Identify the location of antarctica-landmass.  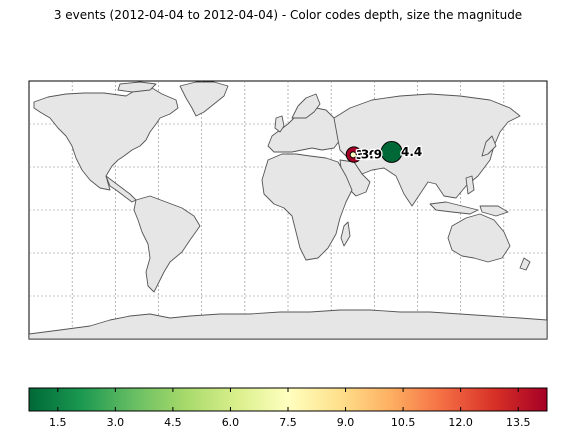
(288, 324).